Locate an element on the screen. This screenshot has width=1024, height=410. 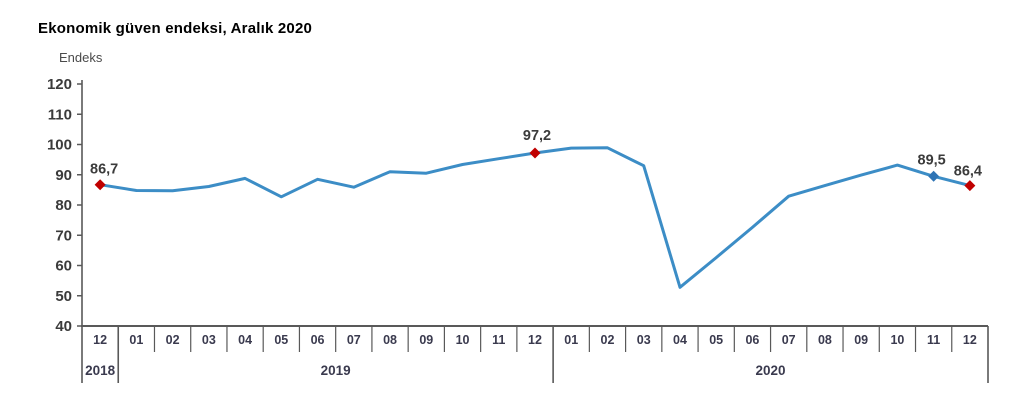
y-tick-label: 110 is located at coordinates (60, 114).